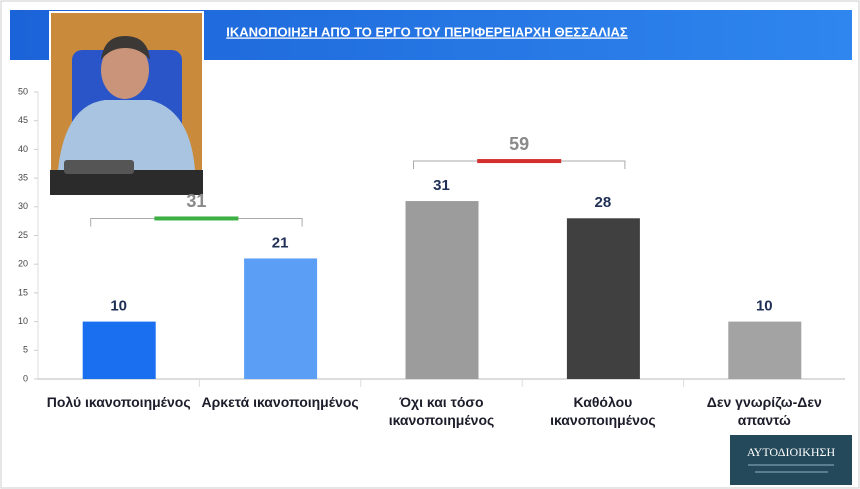 The height and width of the screenshot is (489, 860). I want to click on group-total: 59, so click(519, 144).